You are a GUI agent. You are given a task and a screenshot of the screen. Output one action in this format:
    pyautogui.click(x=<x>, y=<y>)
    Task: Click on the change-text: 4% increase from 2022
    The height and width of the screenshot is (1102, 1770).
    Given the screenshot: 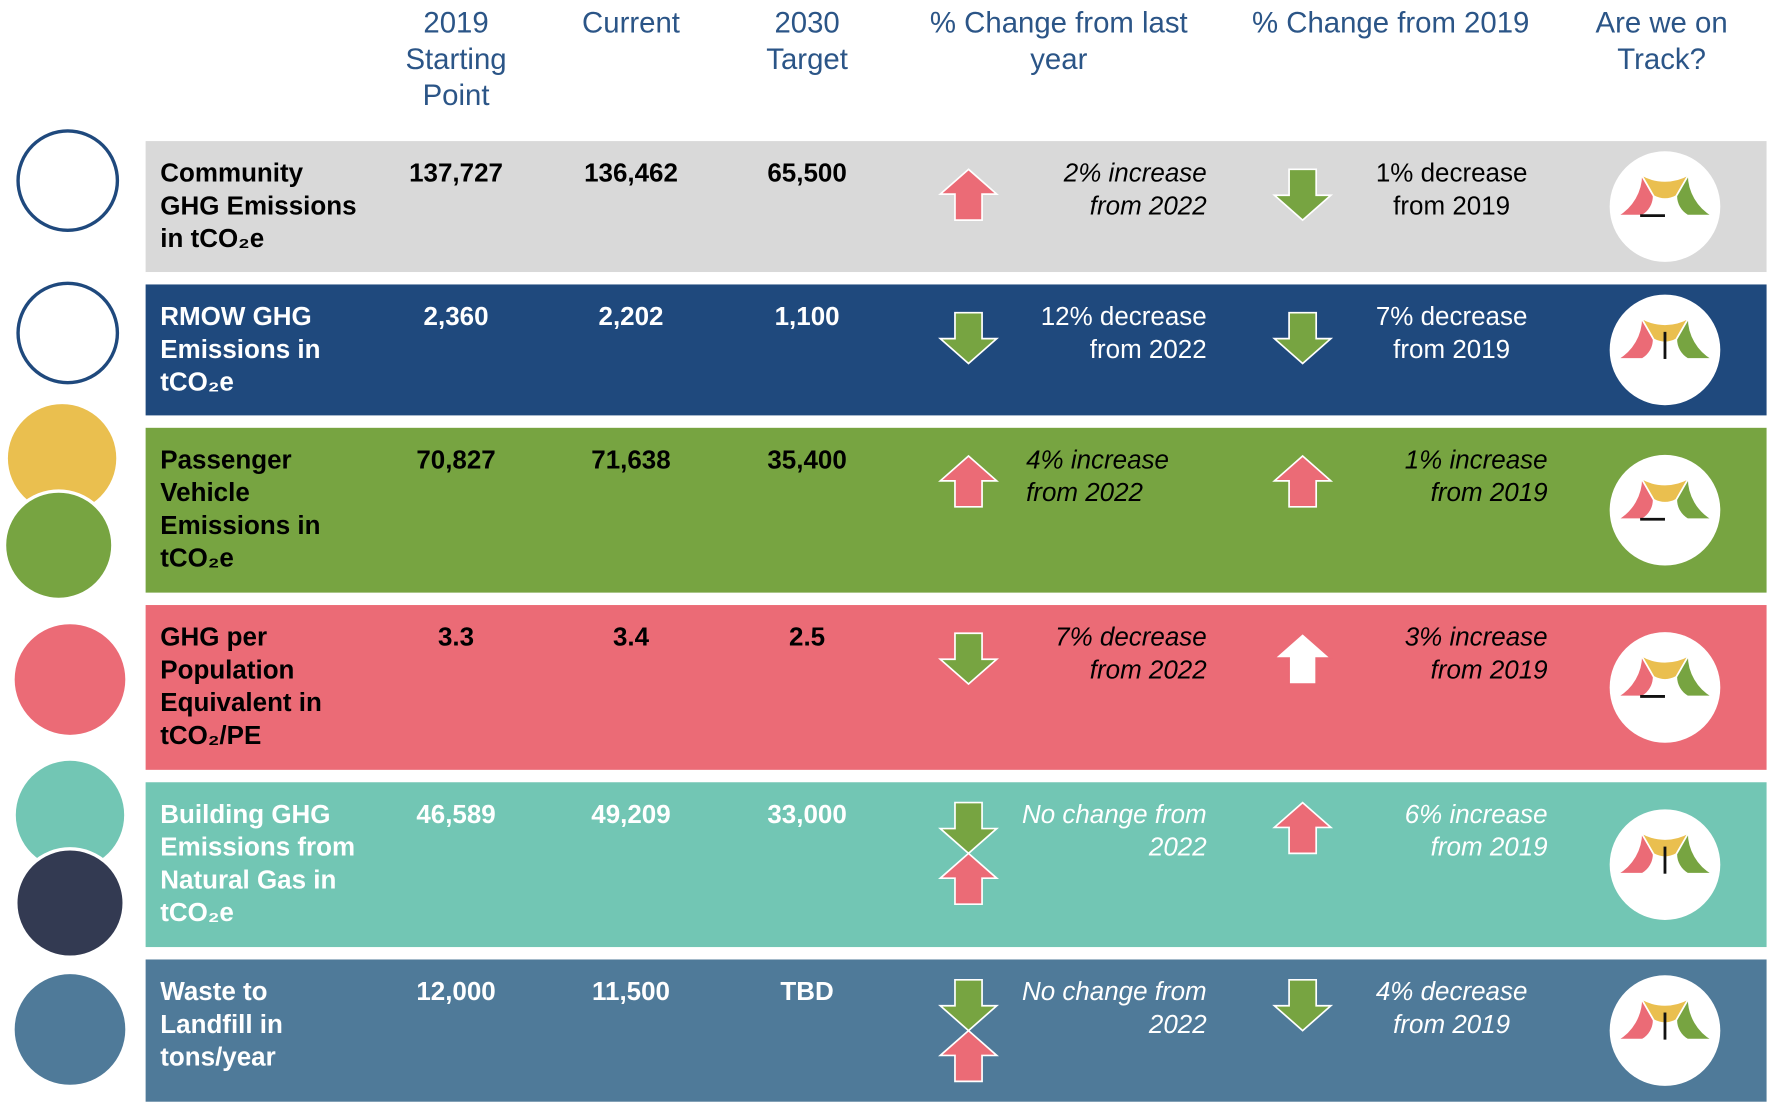 What is the action you would take?
    pyautogui.click(x=1097, y=475)
    